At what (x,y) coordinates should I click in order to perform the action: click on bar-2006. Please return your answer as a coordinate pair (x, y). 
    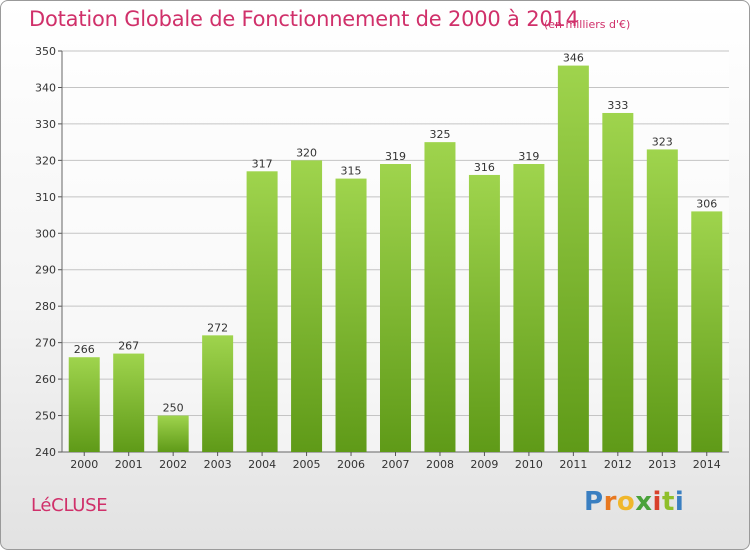
    Looking at the image, I should click on (351, 315).